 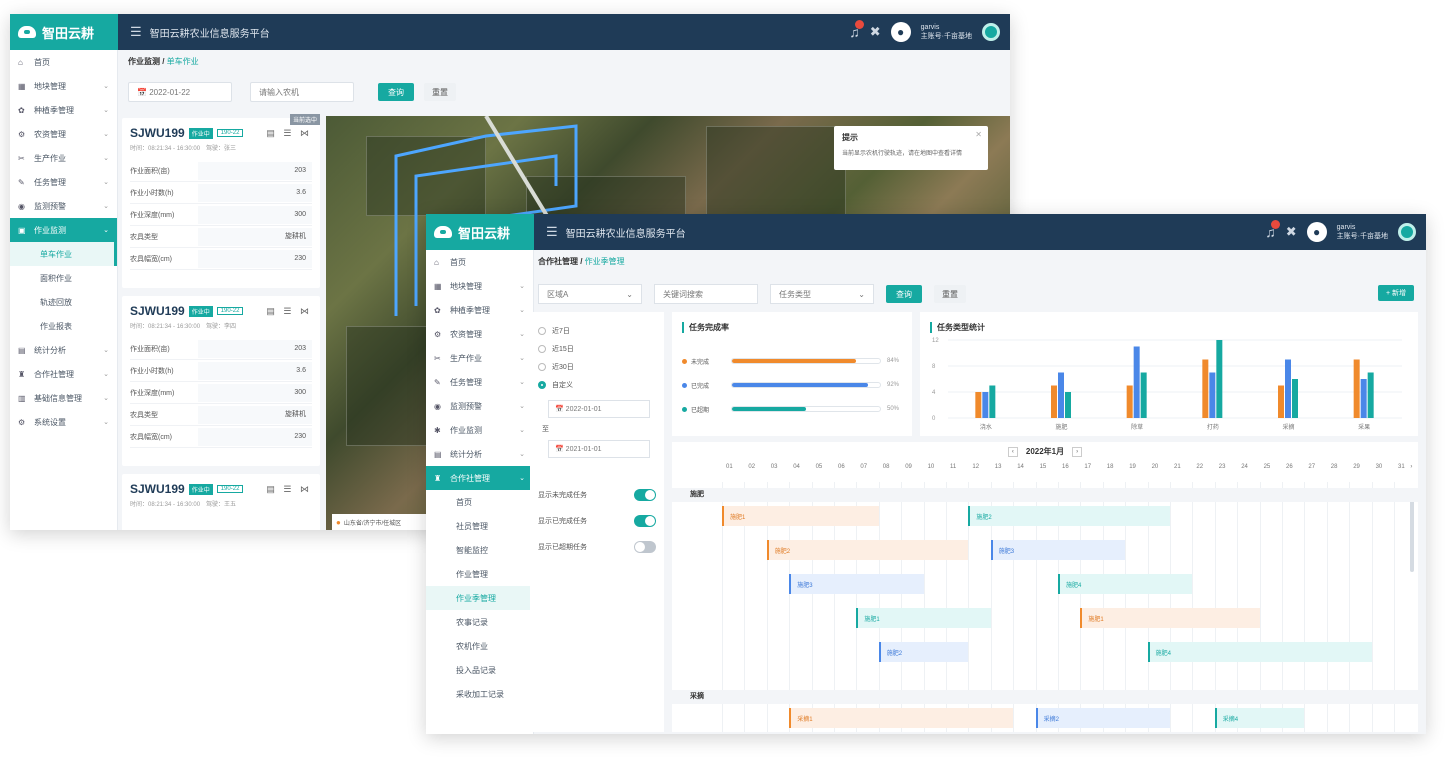 What do you see at coordinates (479, 502) in the screenshot?
I see `sidebar-subitem: 首页` at bounding box center [479, 502].